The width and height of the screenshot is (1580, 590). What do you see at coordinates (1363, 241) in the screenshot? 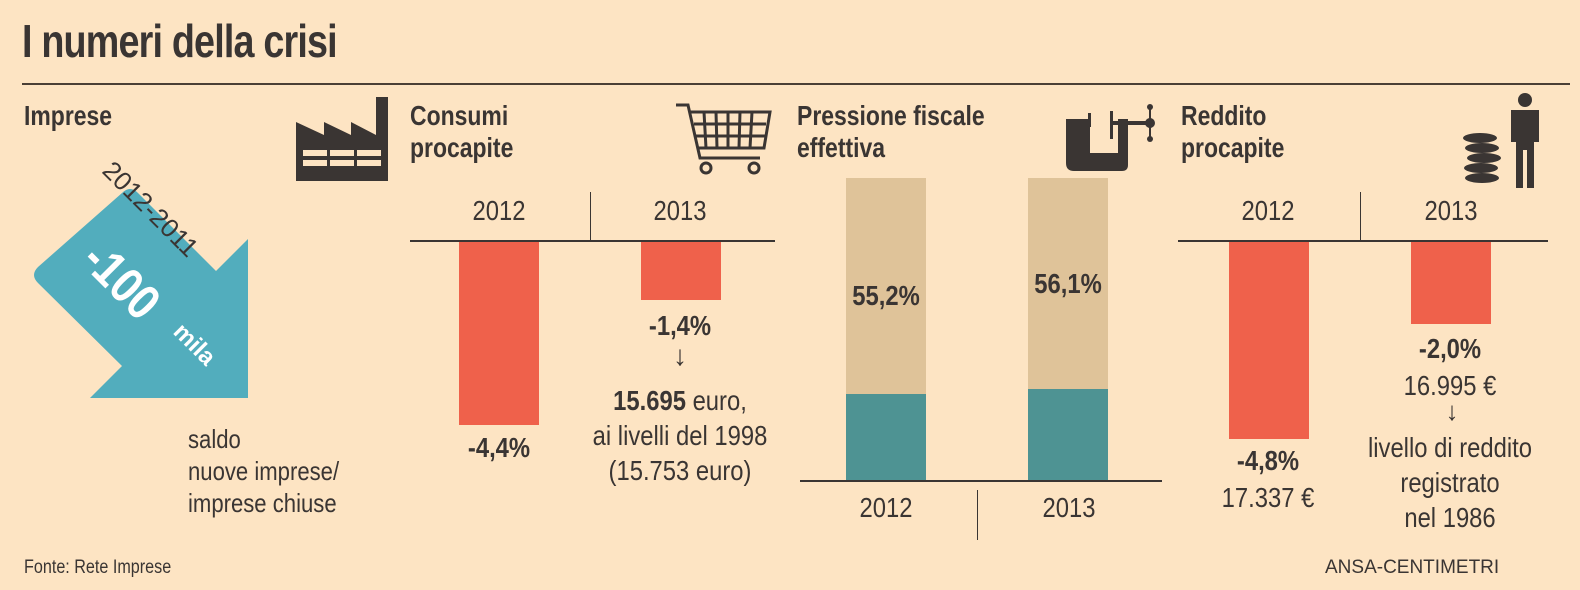
I see `reddito-axis` at bounding box center [1363, 241].